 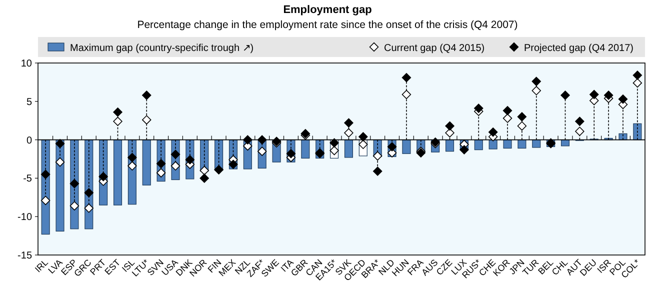 What do you see at coordinates (29, 102) in the screenshot?
I see `y-tick-label: 5` at bounding box center [29, 102].